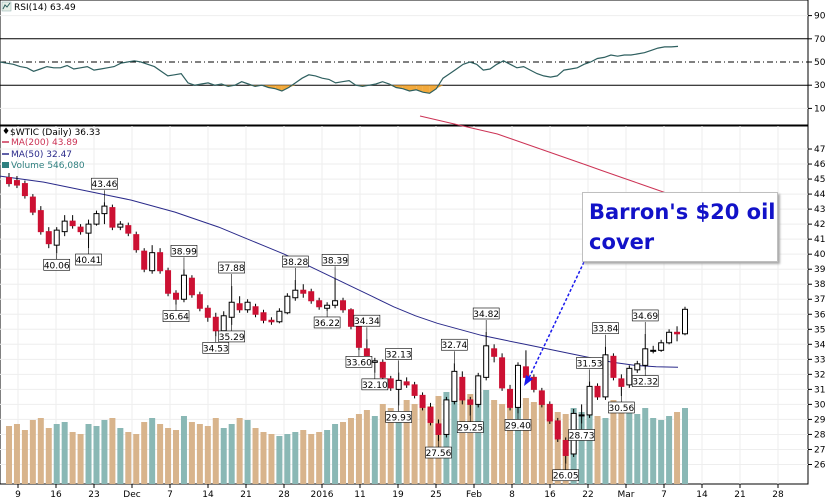  I want to click on rsi-axis: 90 70 50 30 10, so click(817, 63).